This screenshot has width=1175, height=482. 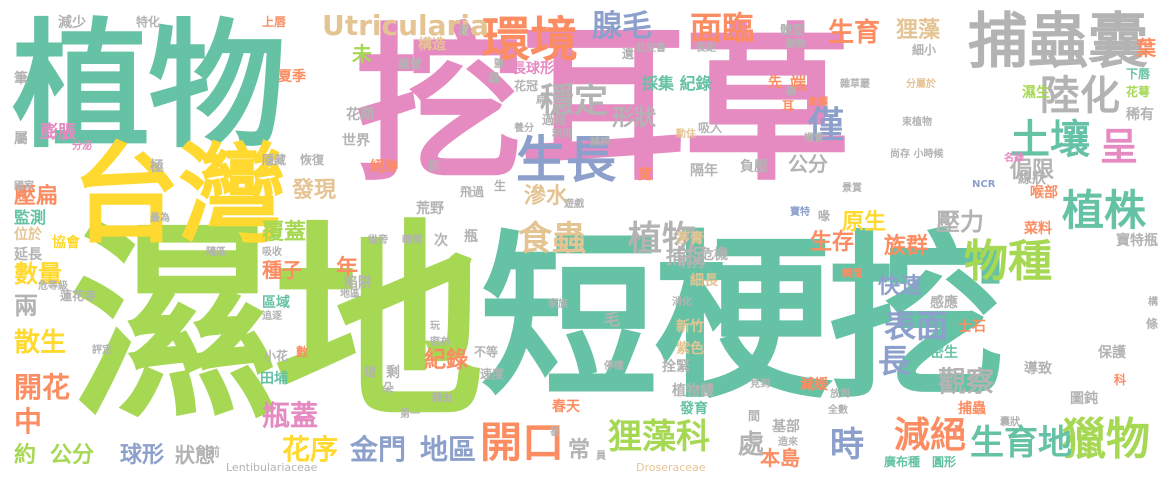 What do you see at coordinates (722, 28) in the screenshot?
I see `word: 面臨` at bounding box center [722, 28].